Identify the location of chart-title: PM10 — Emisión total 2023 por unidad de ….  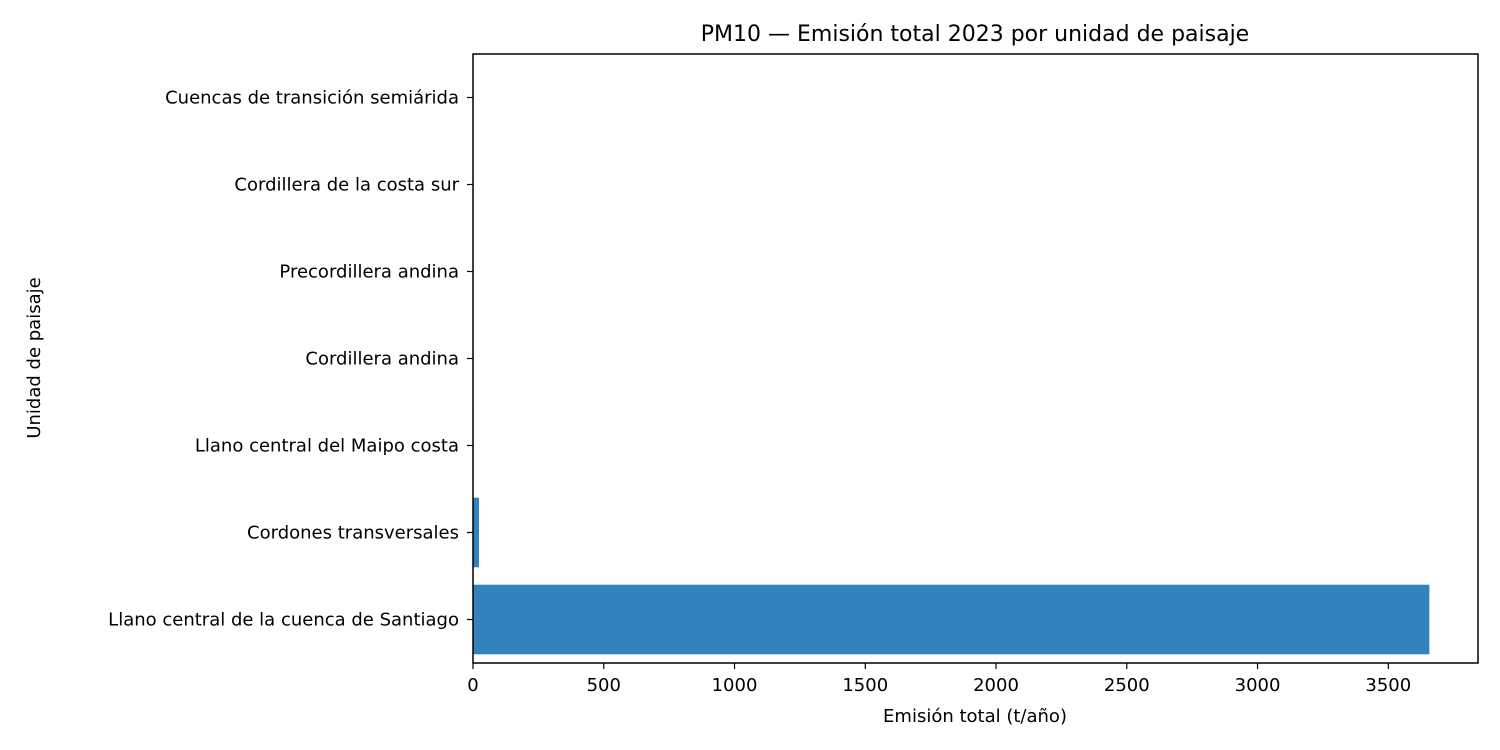
(975, 34).